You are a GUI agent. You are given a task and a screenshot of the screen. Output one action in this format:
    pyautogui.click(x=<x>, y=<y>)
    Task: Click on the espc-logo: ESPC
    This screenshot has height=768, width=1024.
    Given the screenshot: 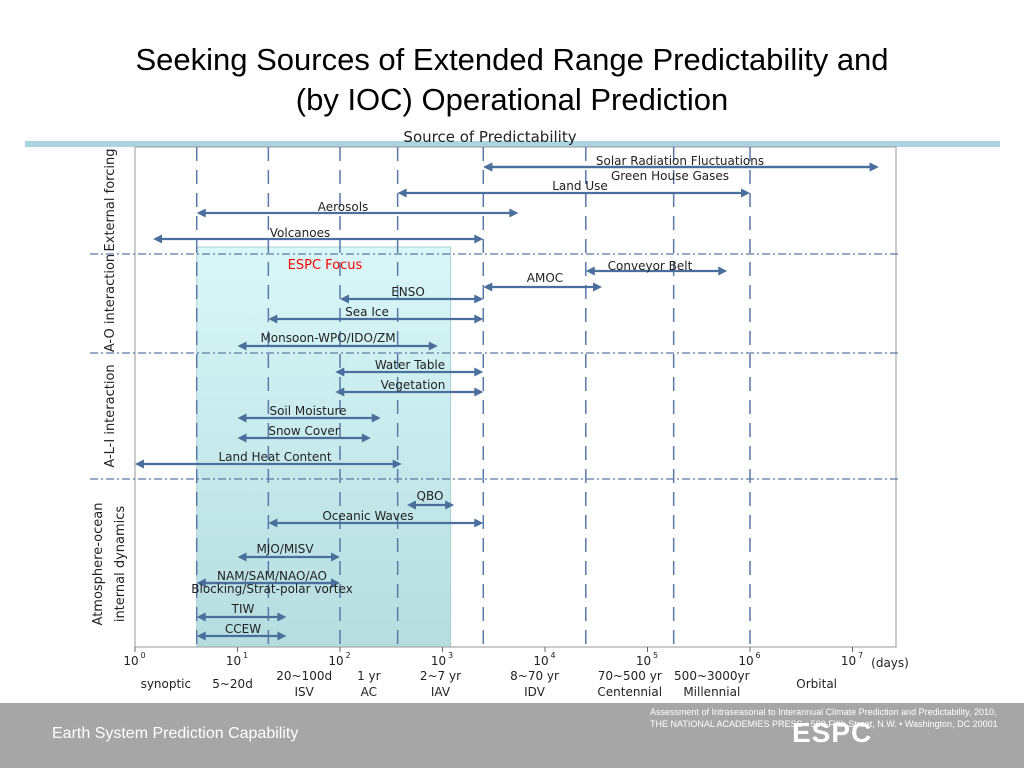 What is the action you would take?
    pyautogui.click(x=832, y=732)
    